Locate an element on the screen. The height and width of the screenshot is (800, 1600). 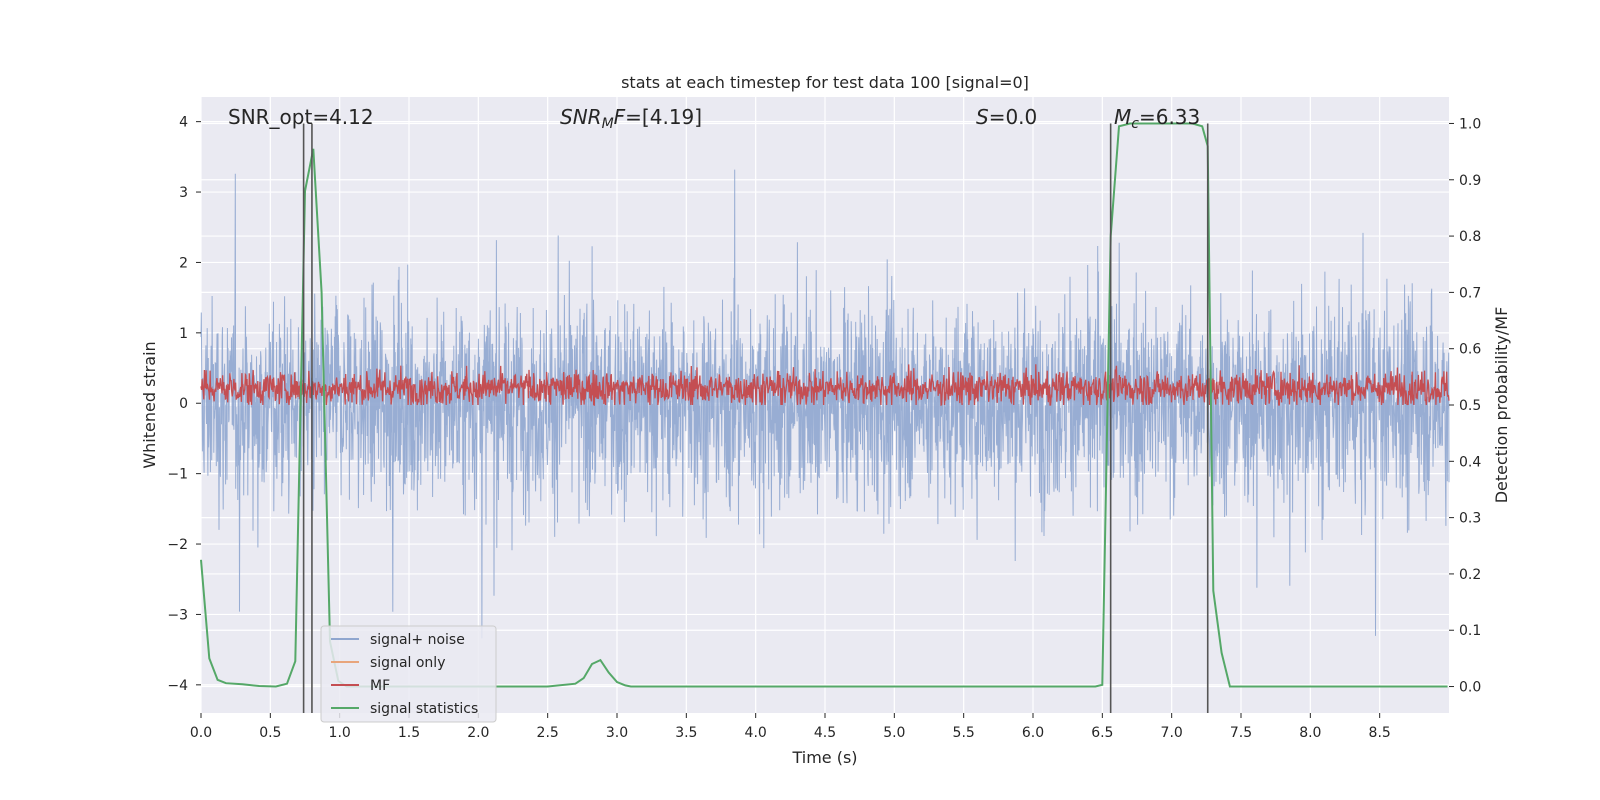
y2-tick-label: 0.3 is located at coordinates (1470, 519).